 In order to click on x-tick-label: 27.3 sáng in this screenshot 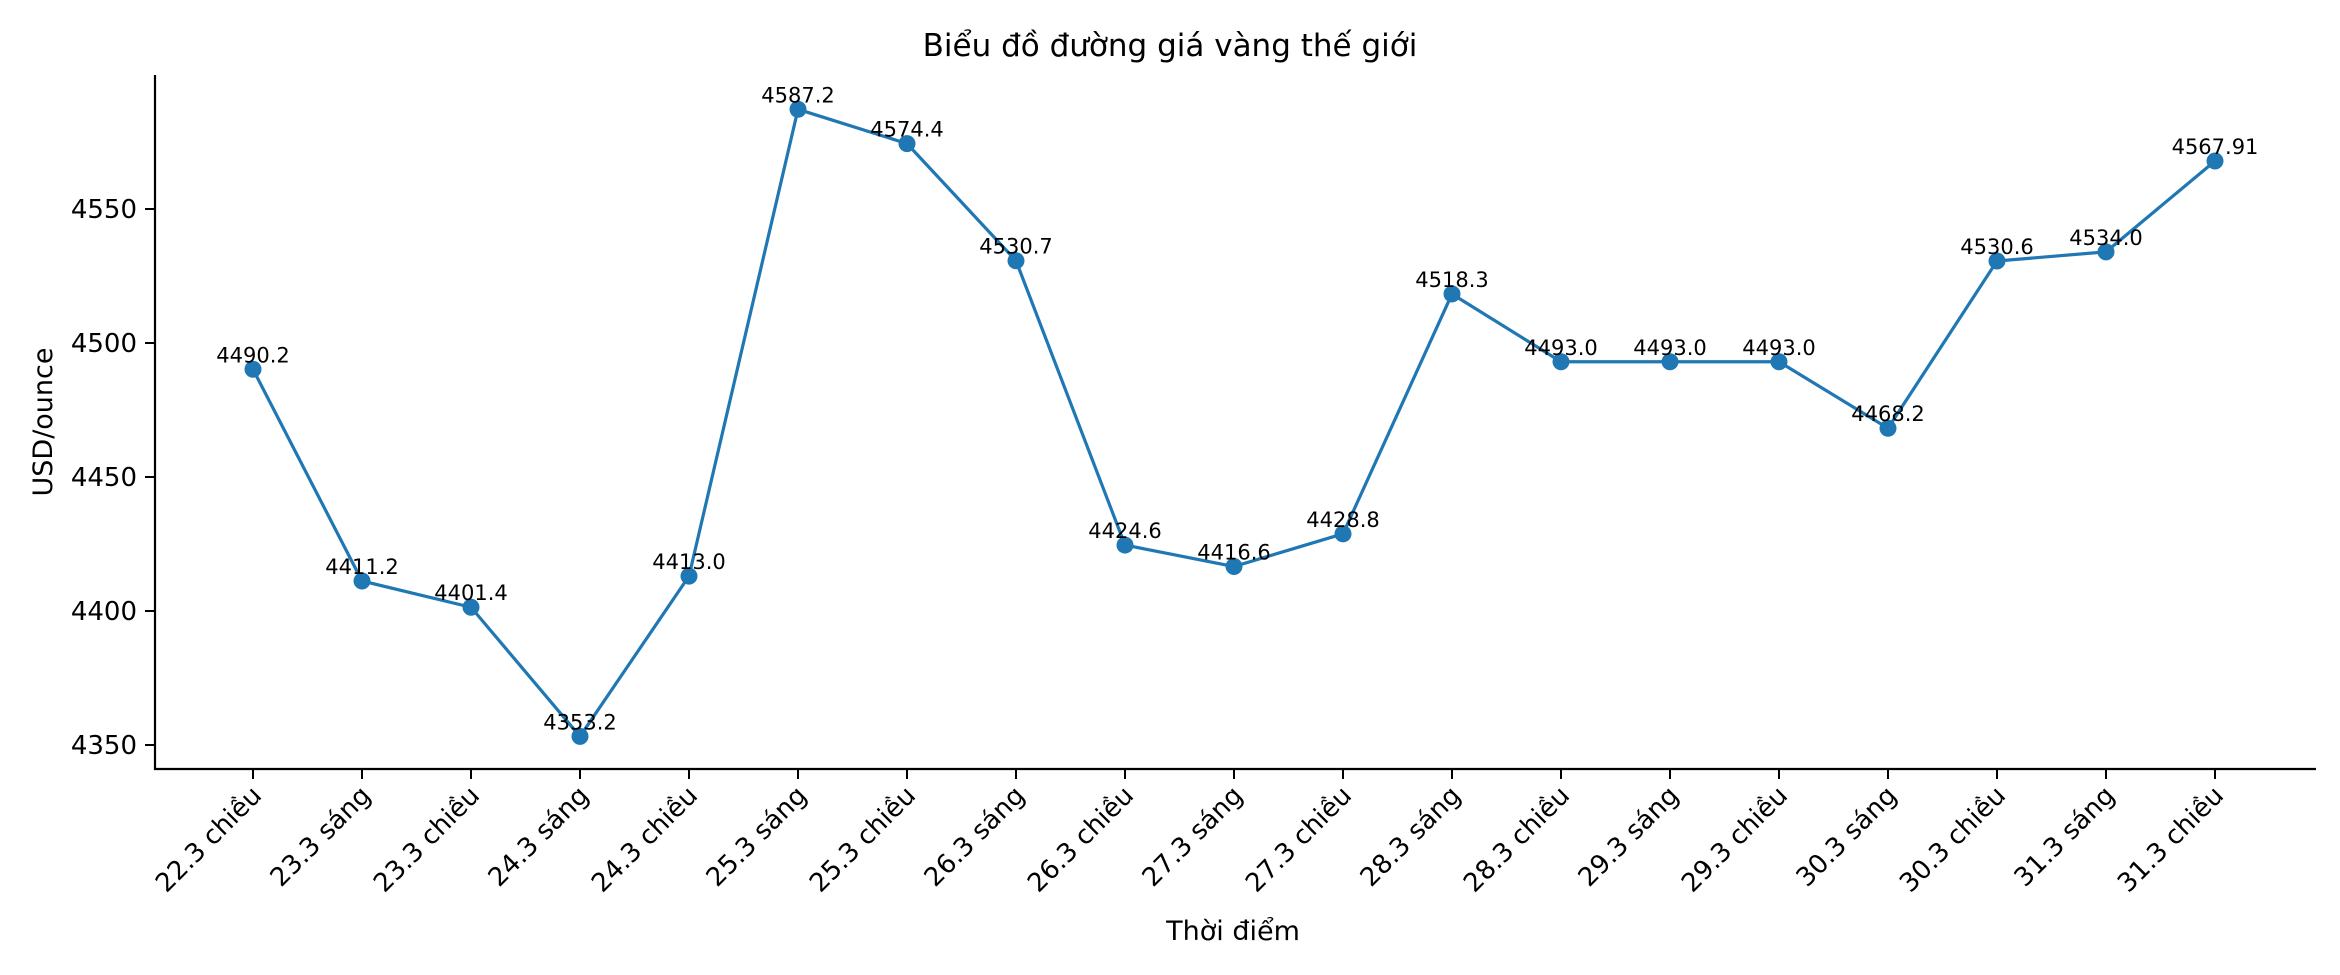, I will do `click(1193, 837)`.